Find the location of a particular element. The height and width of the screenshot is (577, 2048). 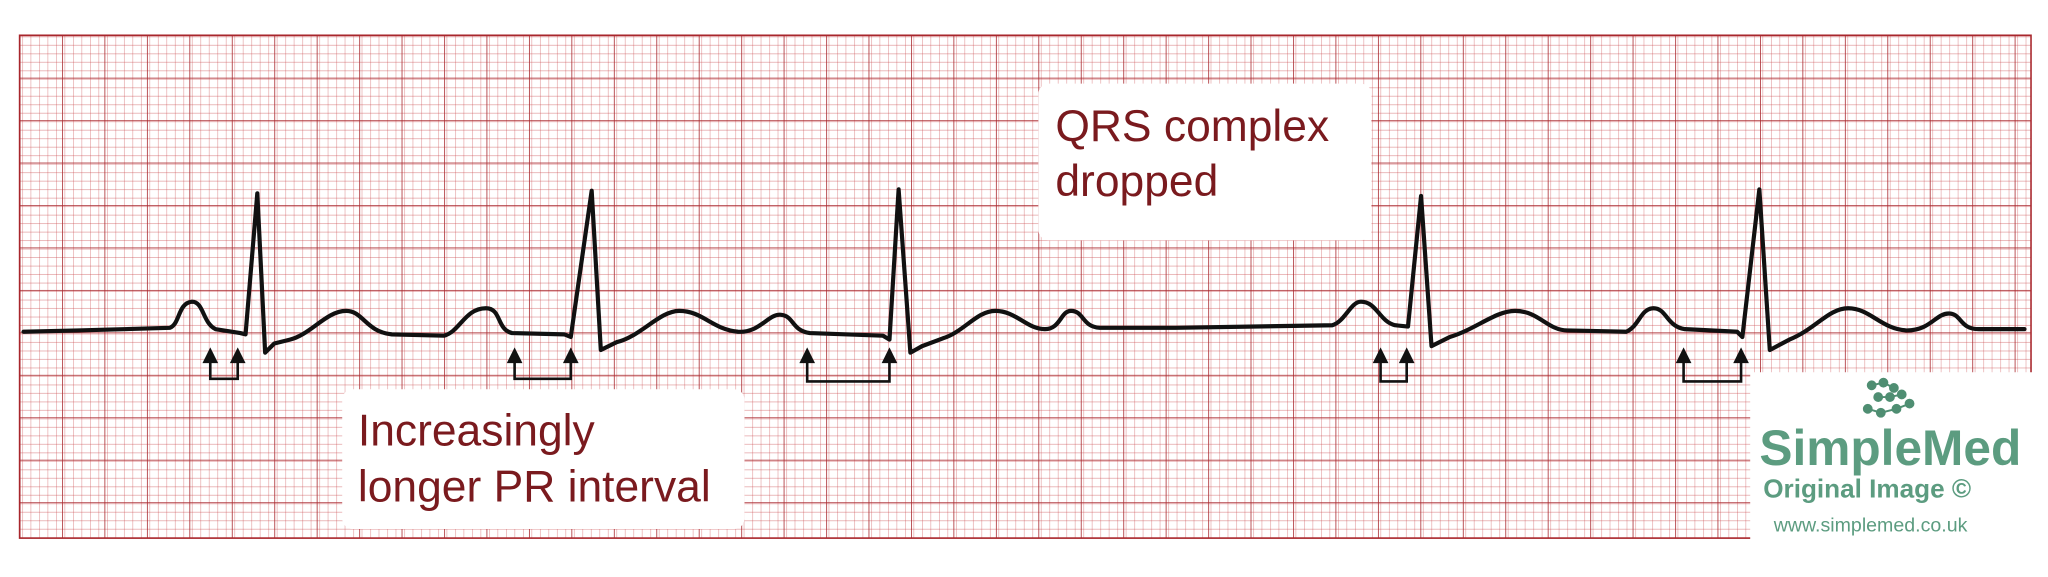

annotation-text: longer PR interval is located at coordinates (534, 487).